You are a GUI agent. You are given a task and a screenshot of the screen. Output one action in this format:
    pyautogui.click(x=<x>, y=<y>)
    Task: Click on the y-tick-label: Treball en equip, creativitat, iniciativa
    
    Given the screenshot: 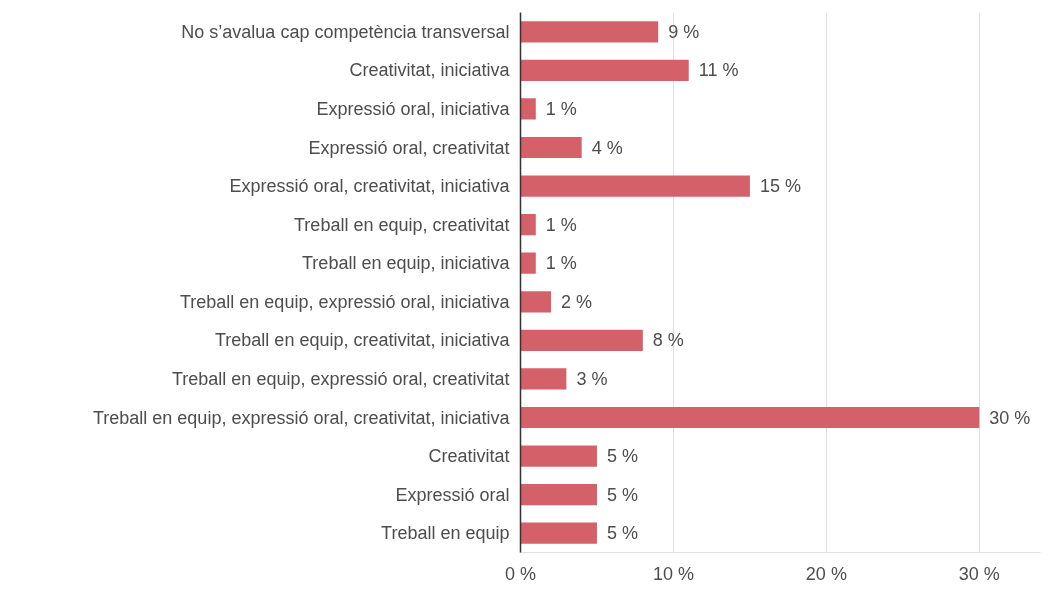 What is the action you would take?
    pyautogui.click(x=363, y=340)
    